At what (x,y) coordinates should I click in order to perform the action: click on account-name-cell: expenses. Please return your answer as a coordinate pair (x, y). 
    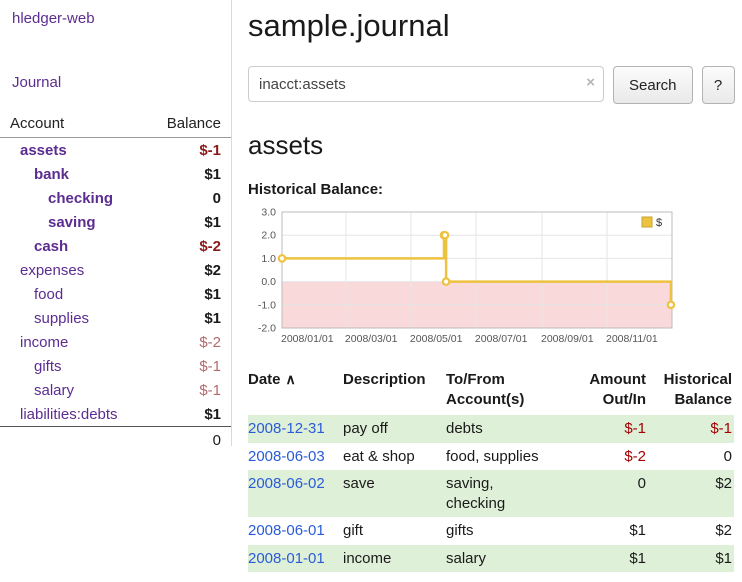
    Looking at the image, I should click on (71, 270).